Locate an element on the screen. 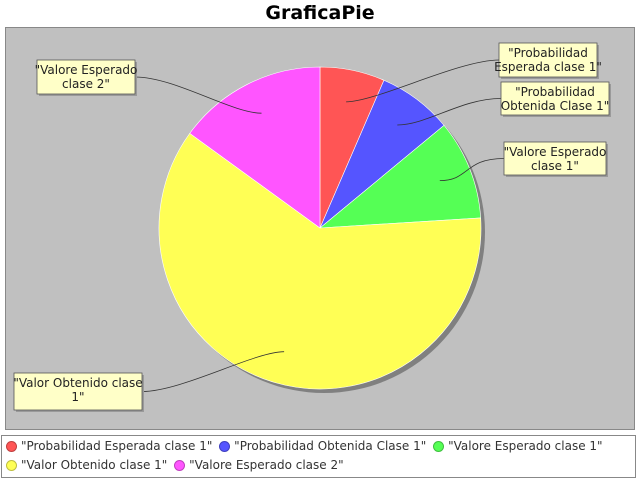 This screenshot has height=480, width=640. callout-label: 1" is located at coordinates (77, 397).